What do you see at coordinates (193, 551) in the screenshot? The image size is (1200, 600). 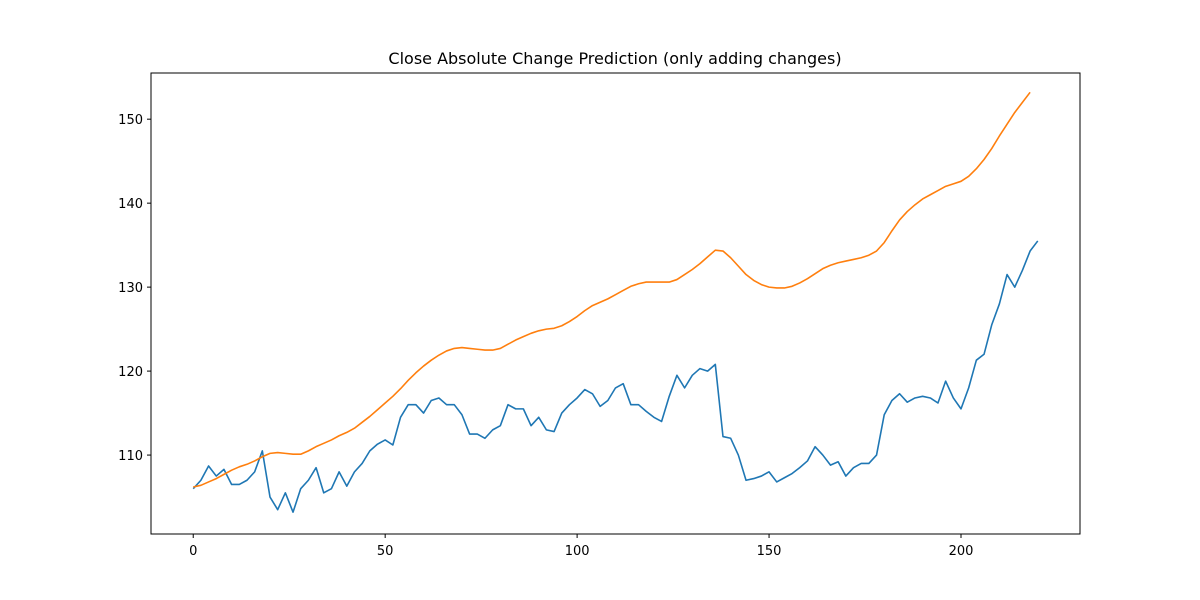 I see `x-tick-label: 0` at bounding box center [193, 551].